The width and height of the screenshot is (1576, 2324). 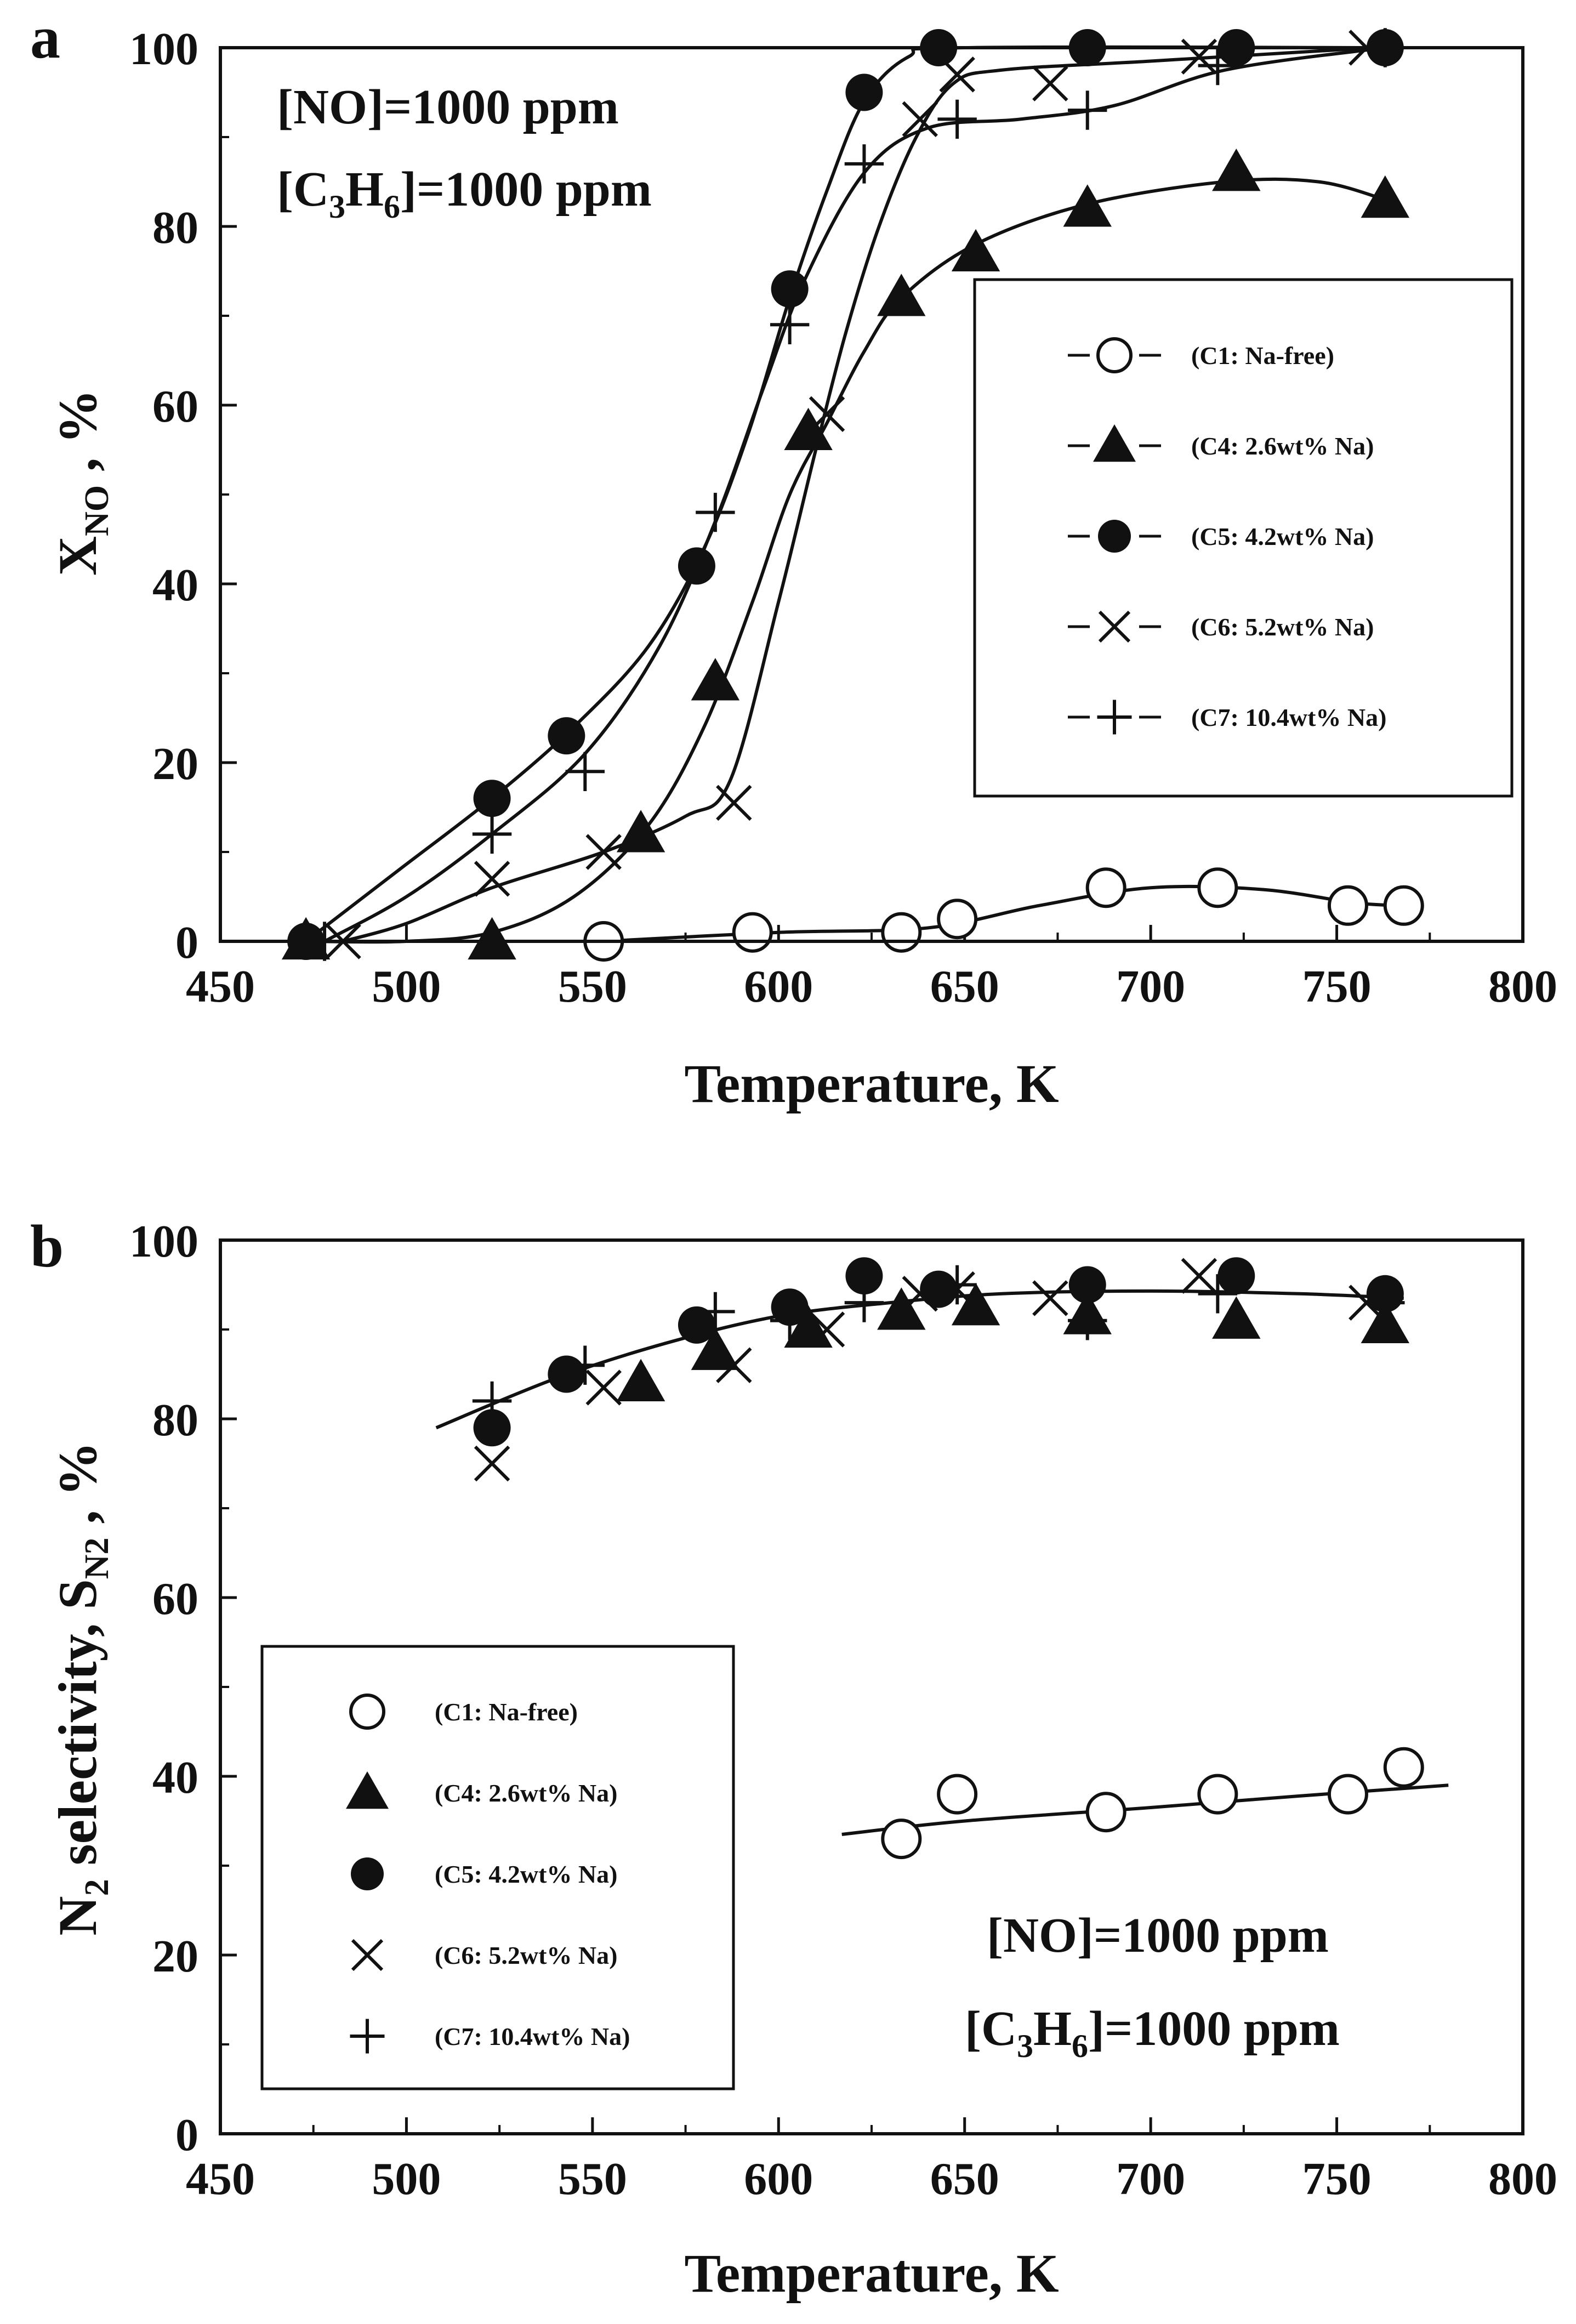 I want to click on a-x-tick-label-550: 550, so click(x=593, y=986).